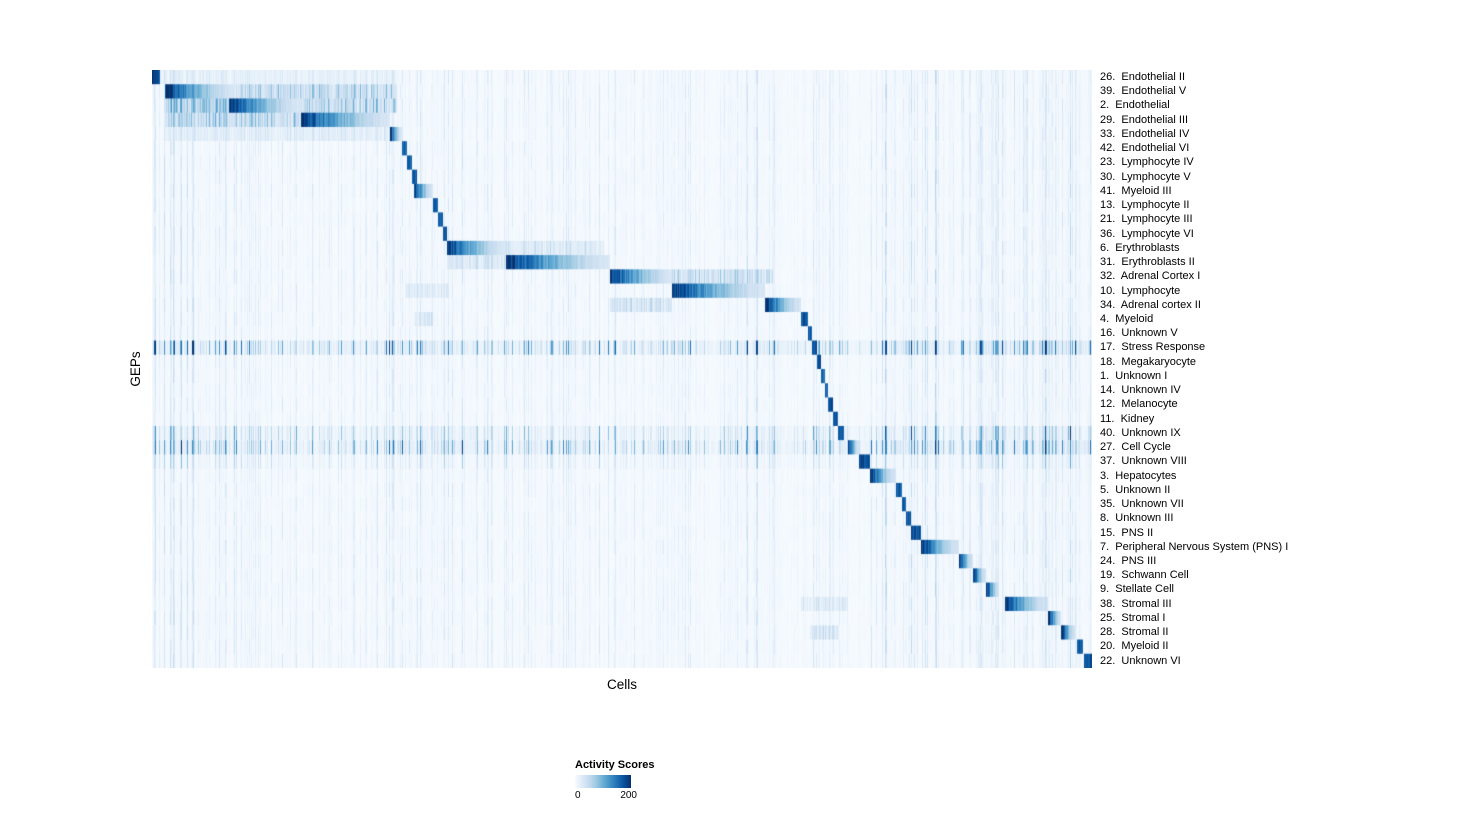 The image size is (1457, 815). I want to click on colorbar-tick-min: 0, so click(578, 795).